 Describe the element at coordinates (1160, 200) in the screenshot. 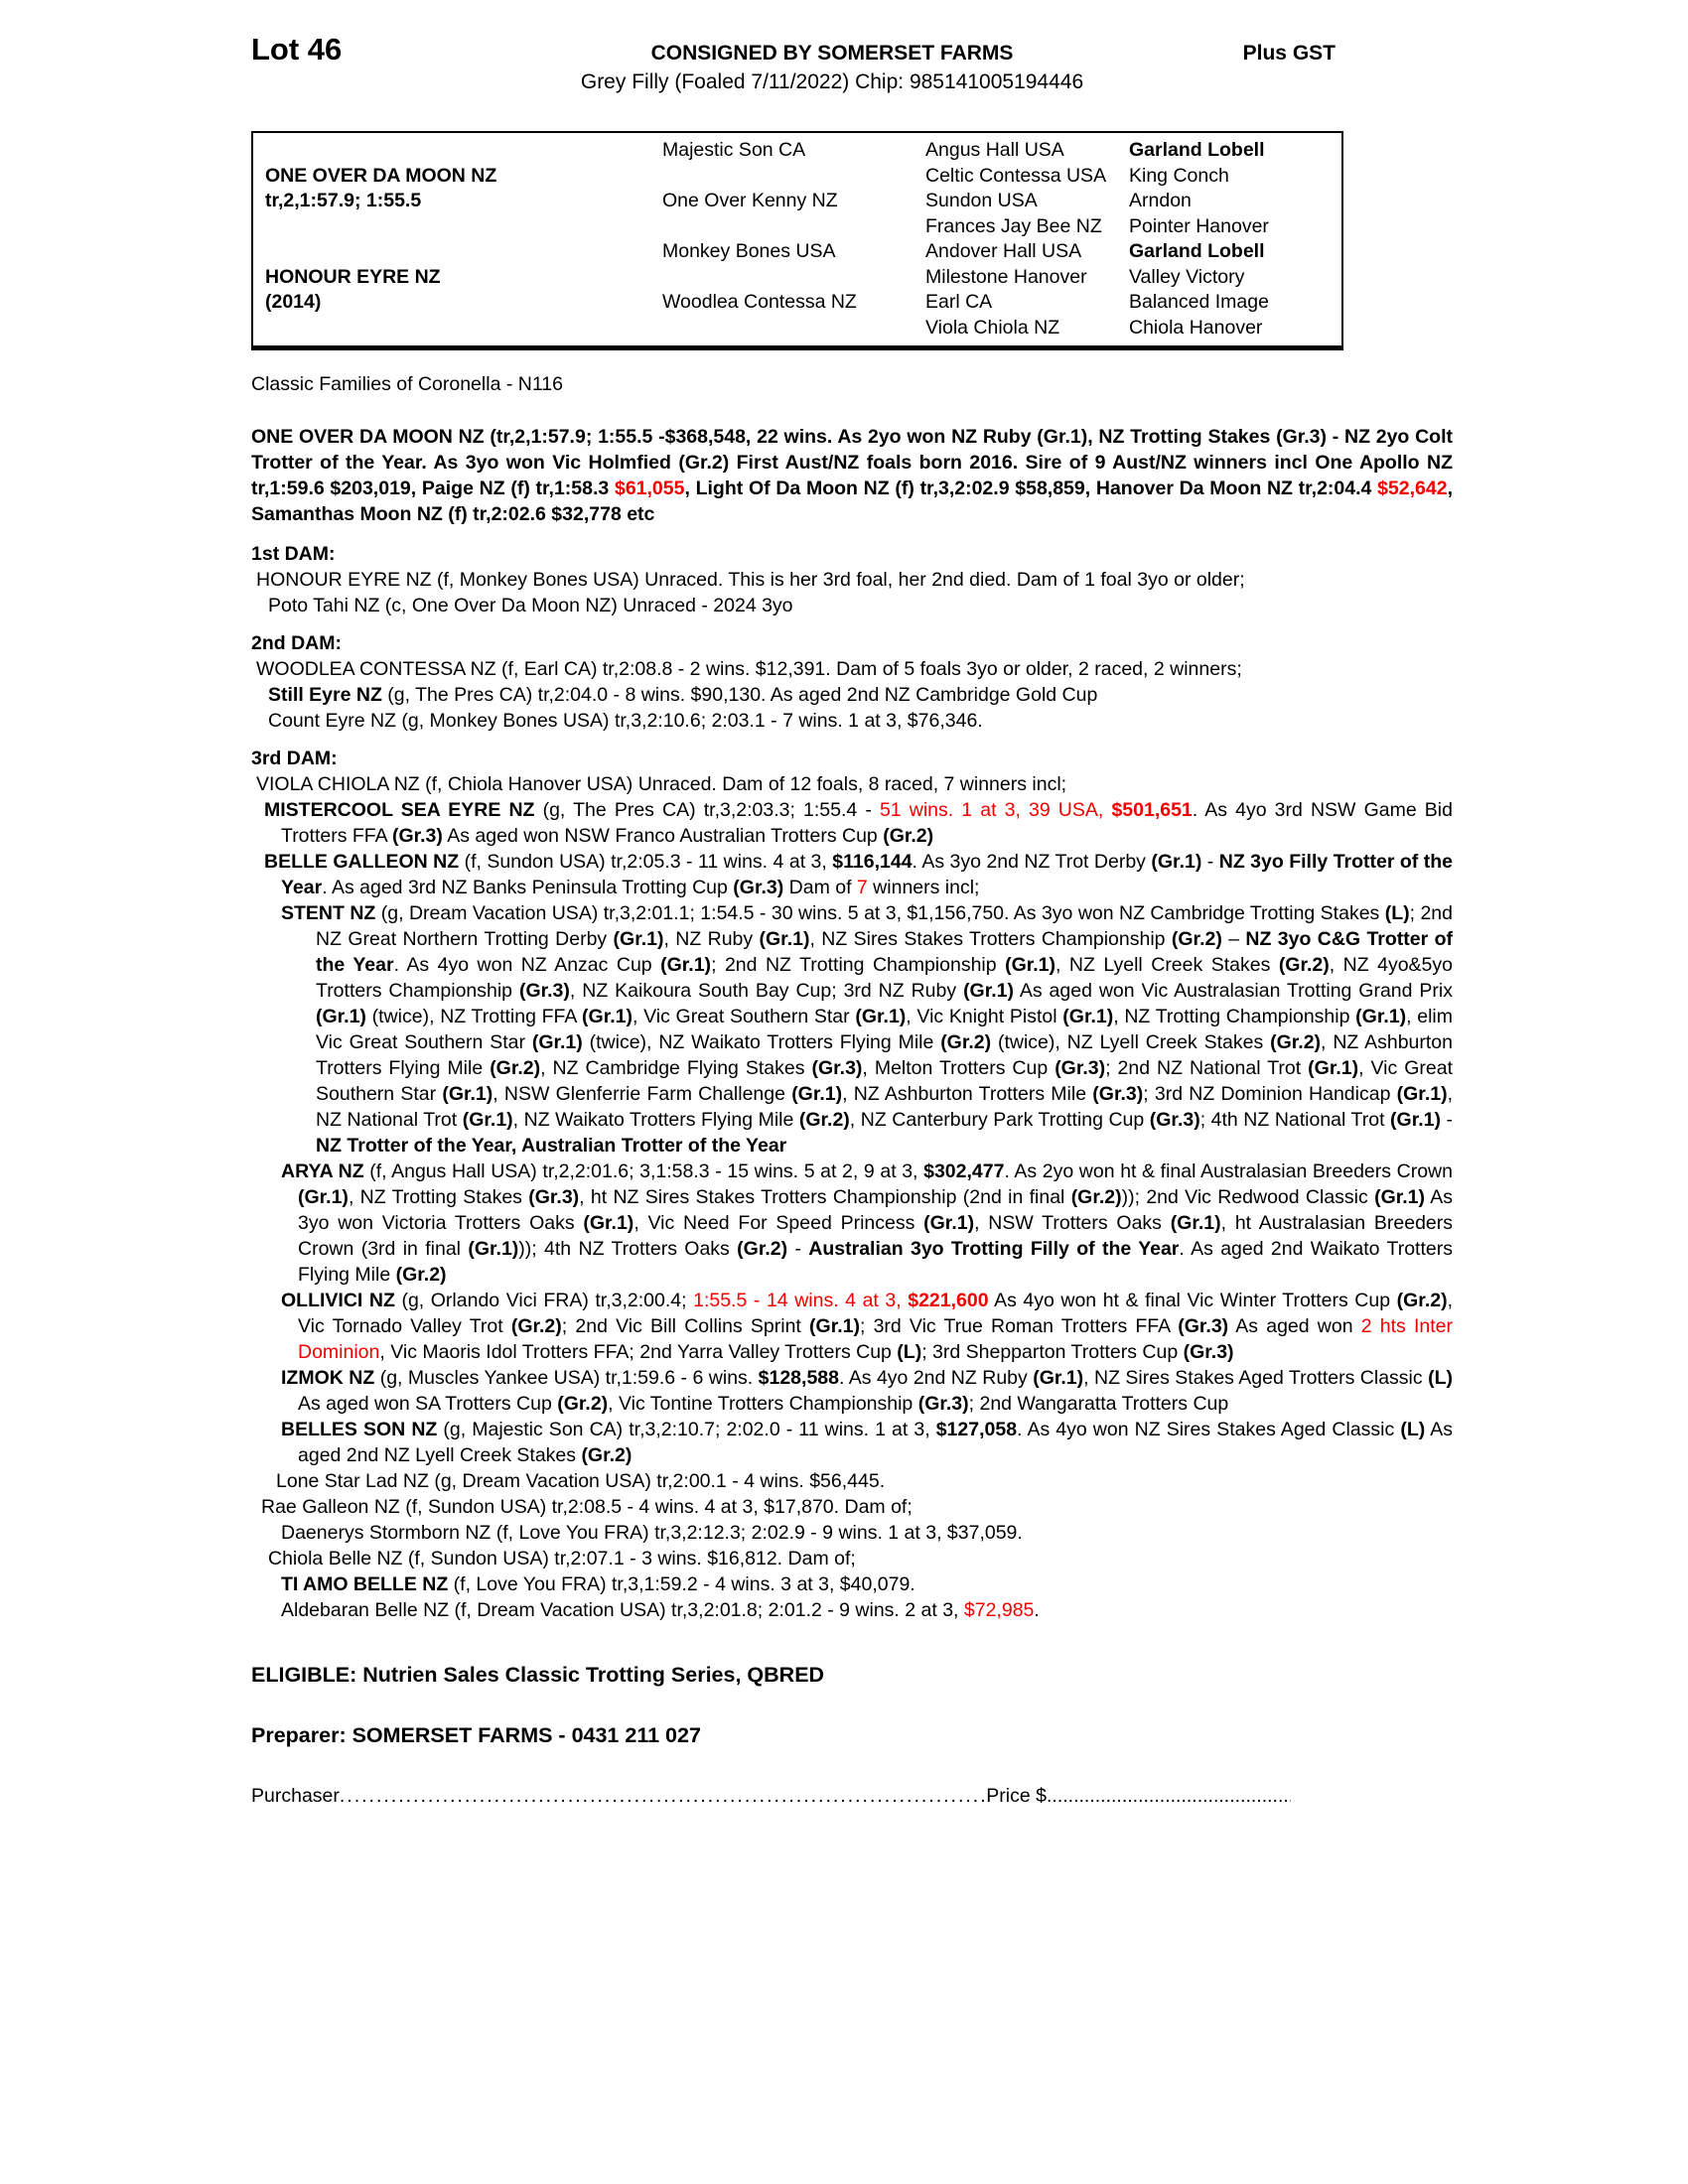

I see `pedigree-cell: Arndon` at that location.